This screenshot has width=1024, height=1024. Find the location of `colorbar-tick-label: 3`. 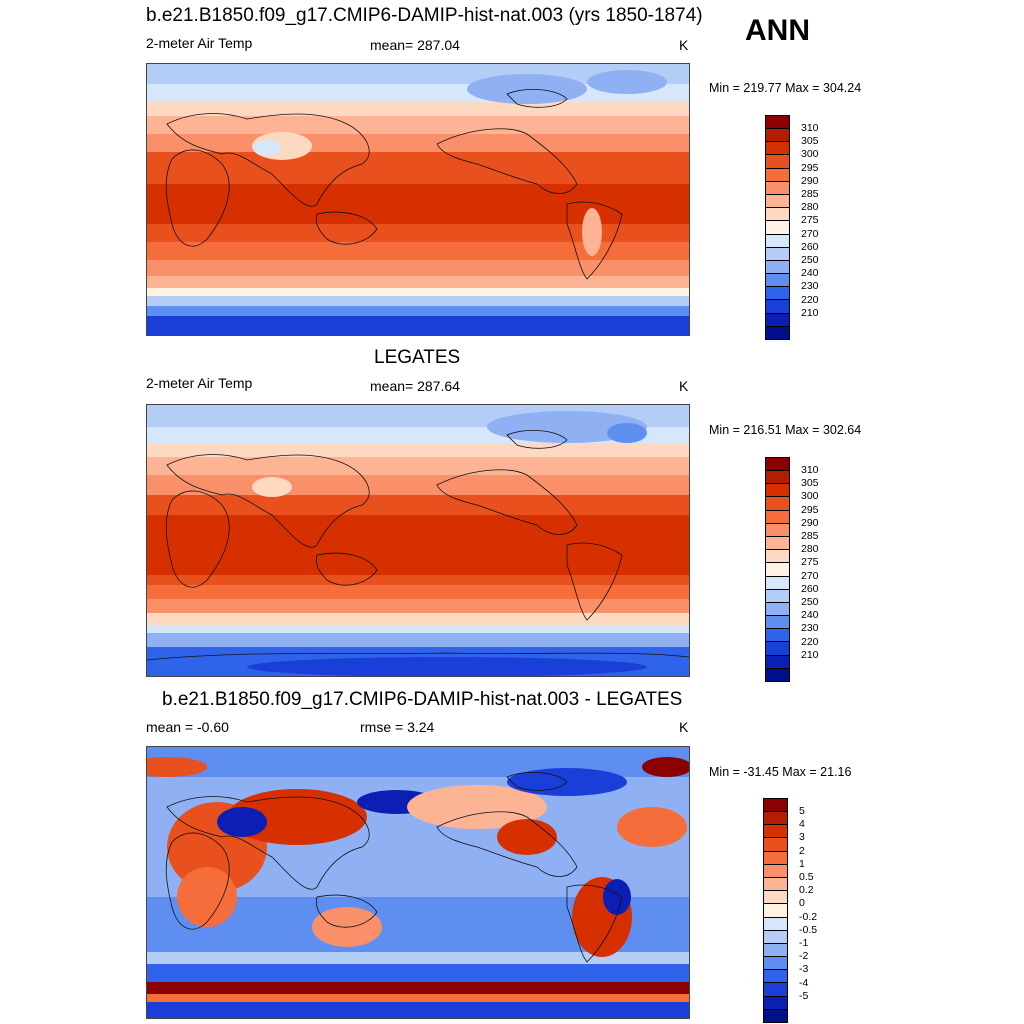

colorbar-tick-label: 3 is located at coordinates (802, 837).